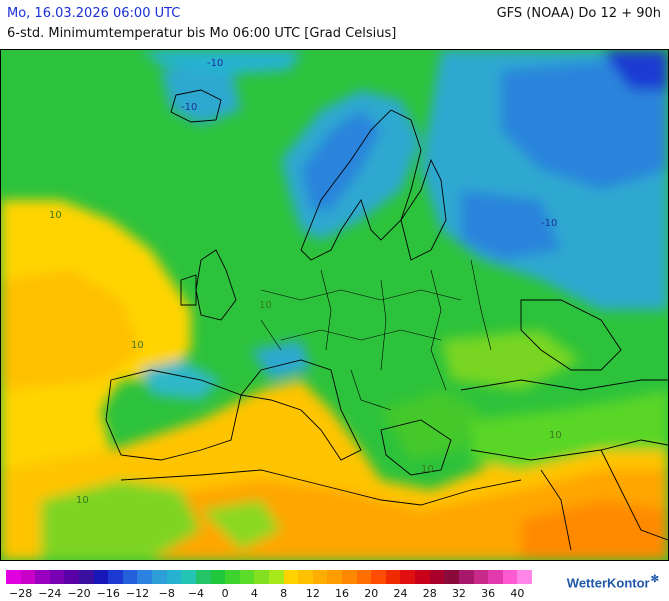  Describe the element at coordinates (166, 593) in the screenshot. I see `legend-tick: −8` at that location.